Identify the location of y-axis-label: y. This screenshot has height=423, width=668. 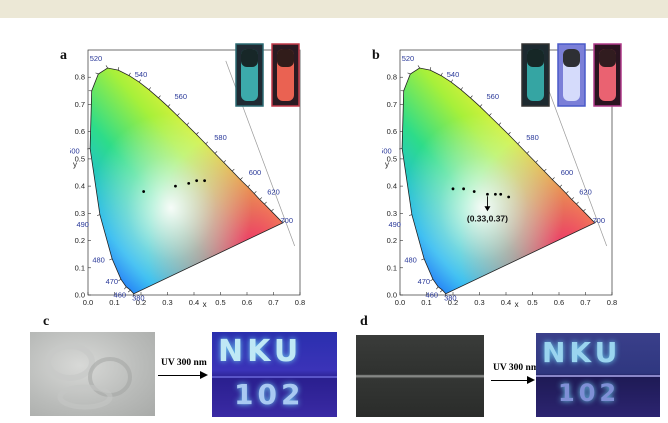
(75, 164).